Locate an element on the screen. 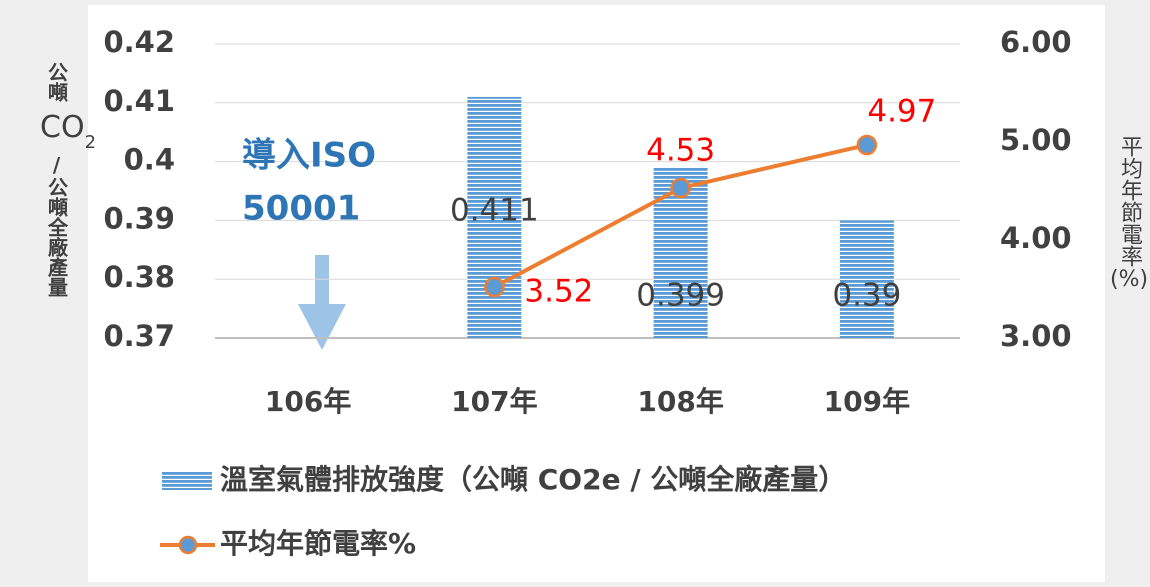 The width and height of the screenshot is (1150, 587). y2-tick-label: 4.00 is located at coordinates (1036, 238).